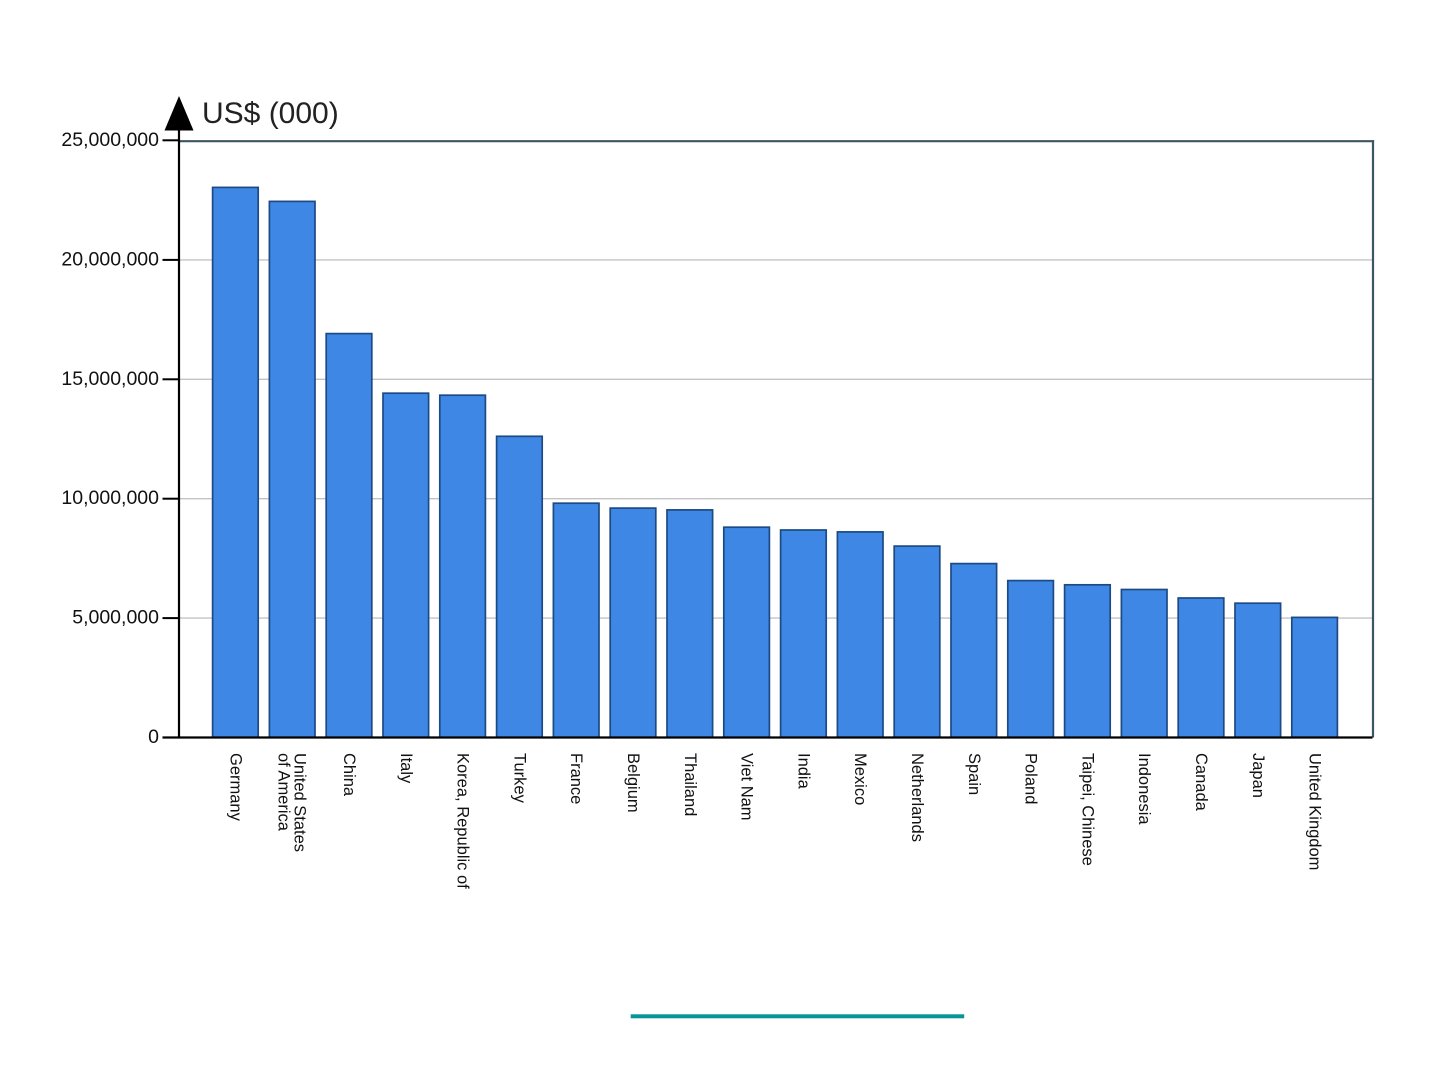 Image resolution: width=1440 pixels, height=1080 pixels. What do you see at coordinates (974, 774) in the screenshot?
I see `svg-text: Spain` at bounding box center [974, 774].